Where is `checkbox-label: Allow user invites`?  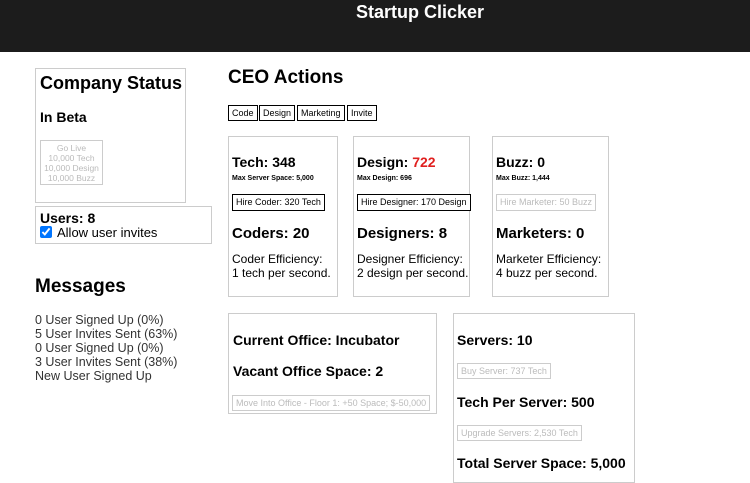
checkbox-label: Allow user invites is located at coordinates (107, 232).